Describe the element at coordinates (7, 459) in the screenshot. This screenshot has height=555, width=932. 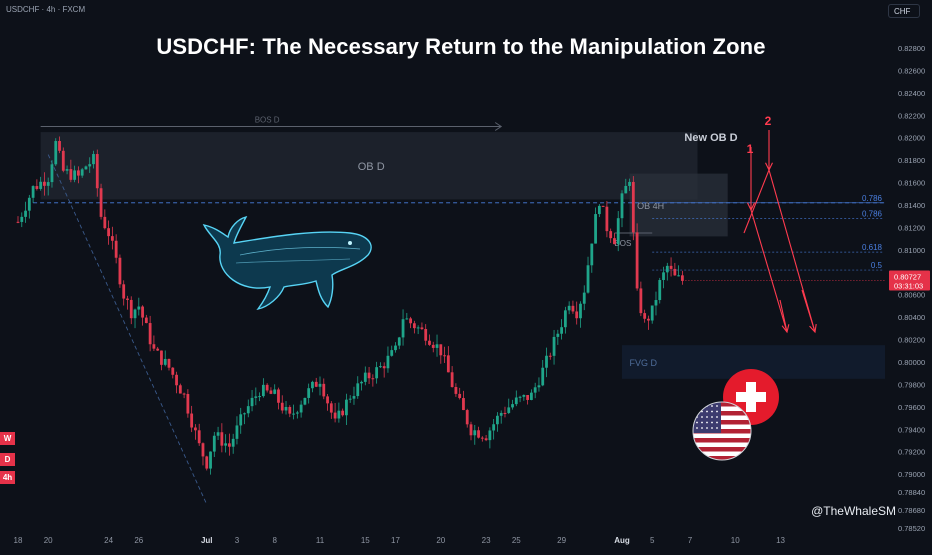
I see `timeframe-badge-d: D` at that location.